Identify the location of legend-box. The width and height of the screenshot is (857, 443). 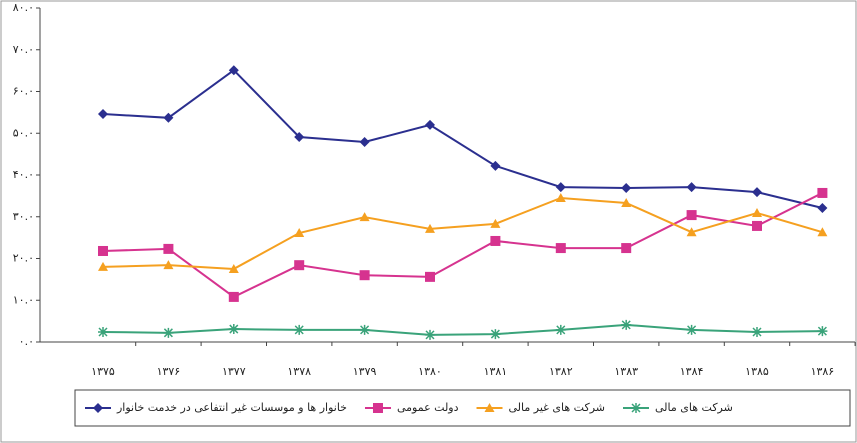
(462, 408).